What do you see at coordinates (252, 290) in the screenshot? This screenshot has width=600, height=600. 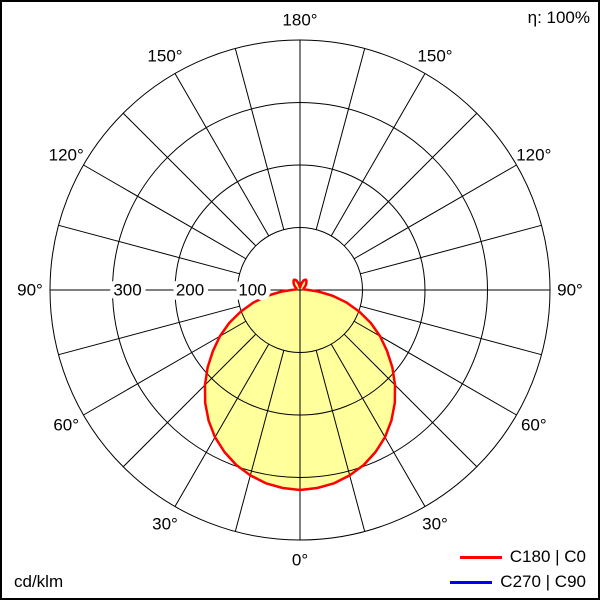 I see `radial-tick-label: 100` at bounding box center [252, 290].